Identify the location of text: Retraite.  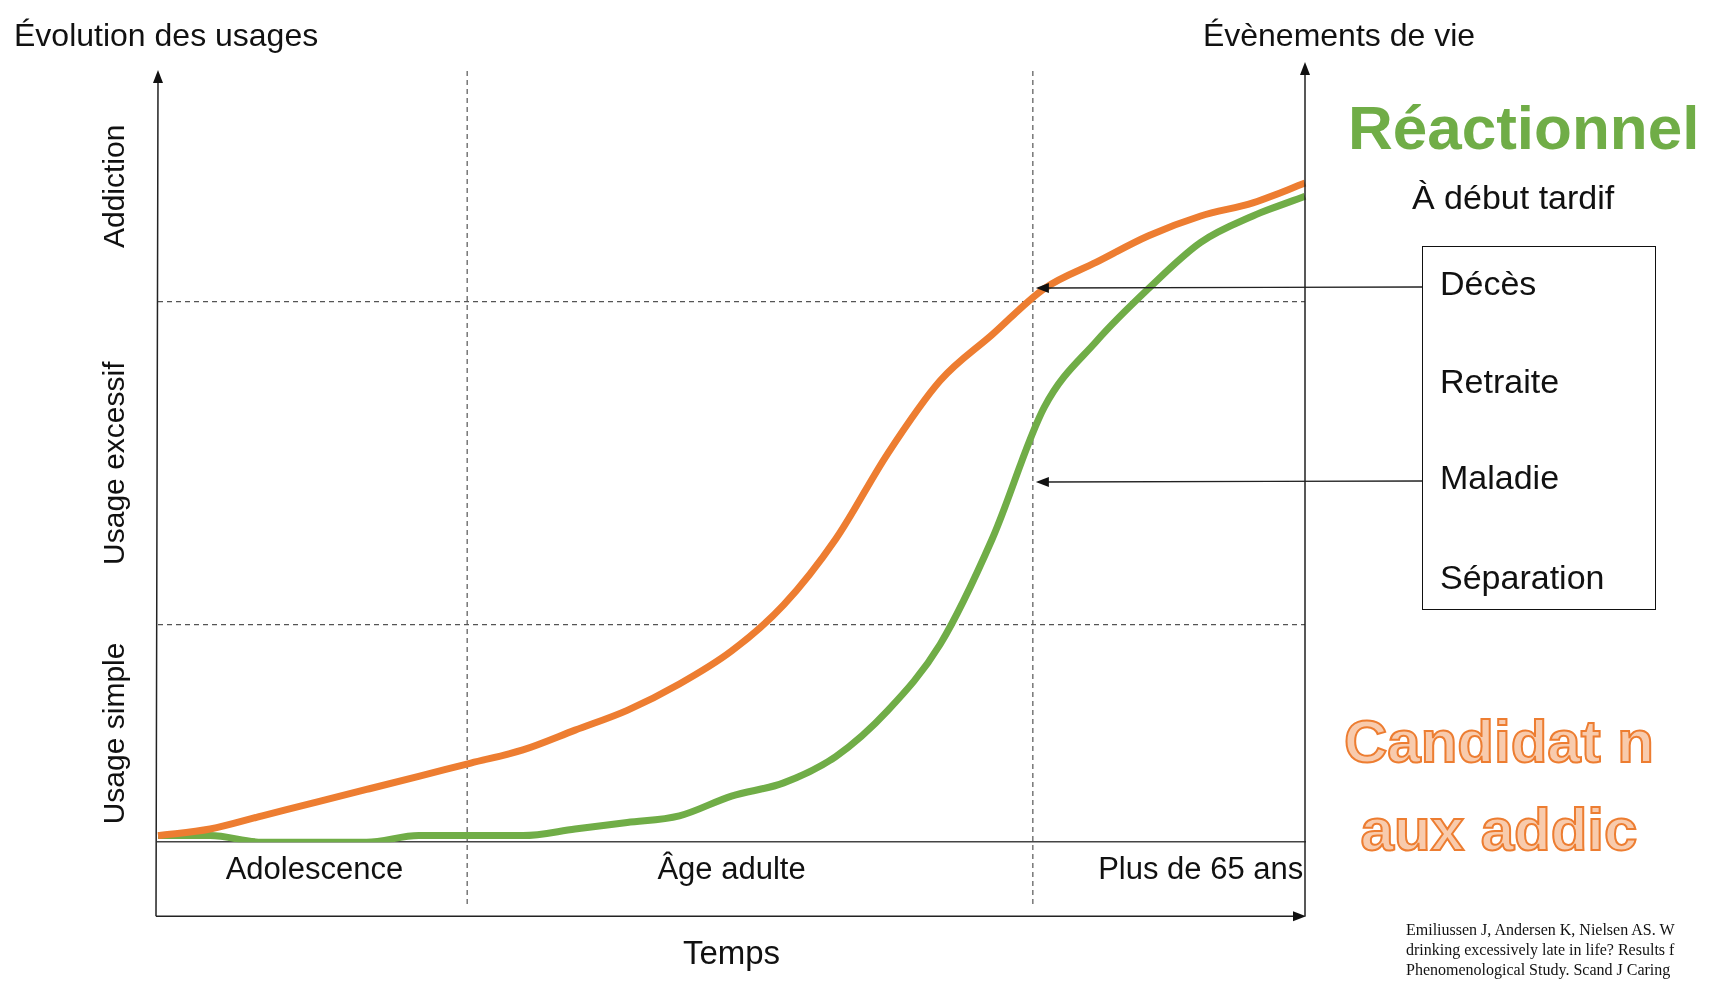
(1500, 381).